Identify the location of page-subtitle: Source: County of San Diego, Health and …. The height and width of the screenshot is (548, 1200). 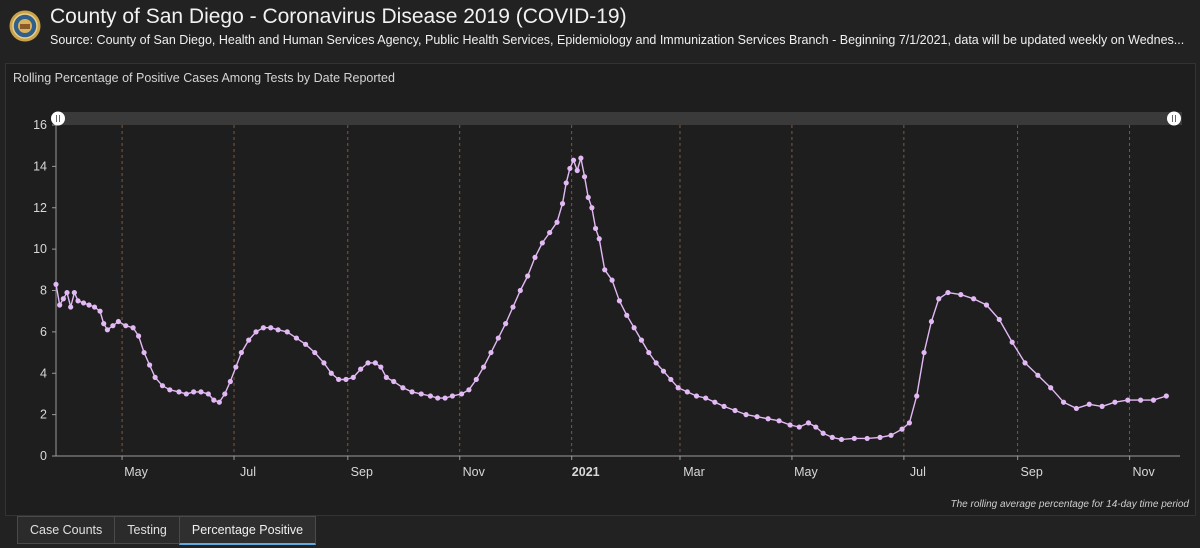
(617, 40).